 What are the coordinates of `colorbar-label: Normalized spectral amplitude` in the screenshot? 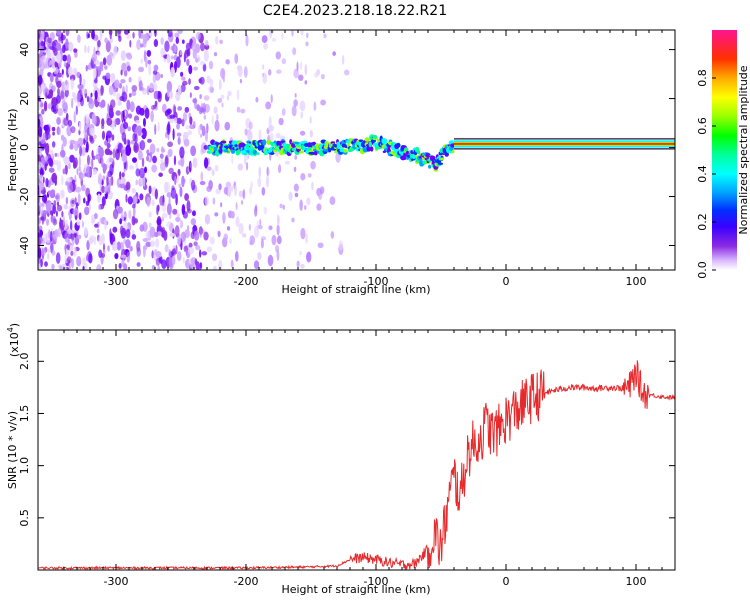 It's located at (743, 149).